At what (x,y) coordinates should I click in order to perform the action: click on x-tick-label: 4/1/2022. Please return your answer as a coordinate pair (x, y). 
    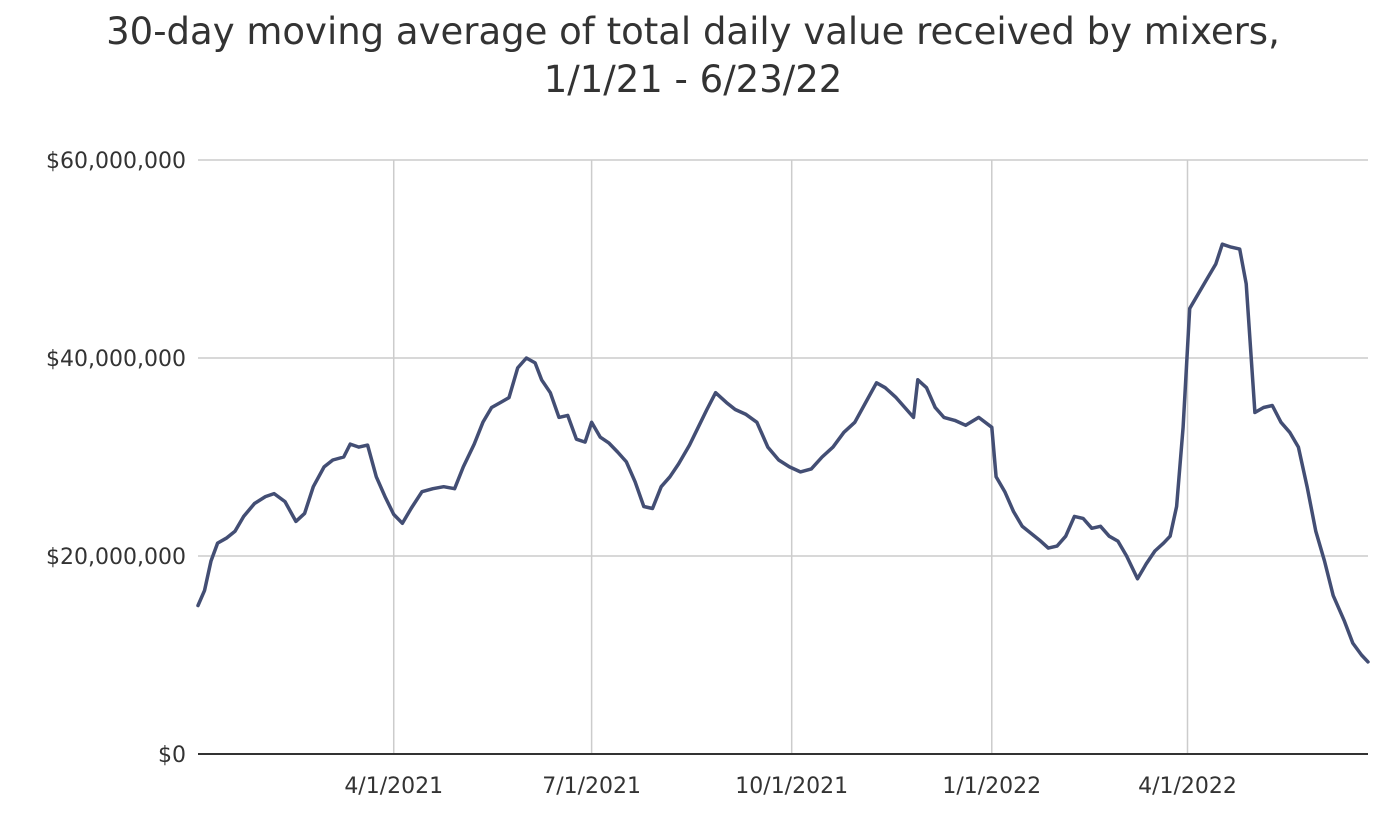
    Looking at the image, I should click on (1187, 786).